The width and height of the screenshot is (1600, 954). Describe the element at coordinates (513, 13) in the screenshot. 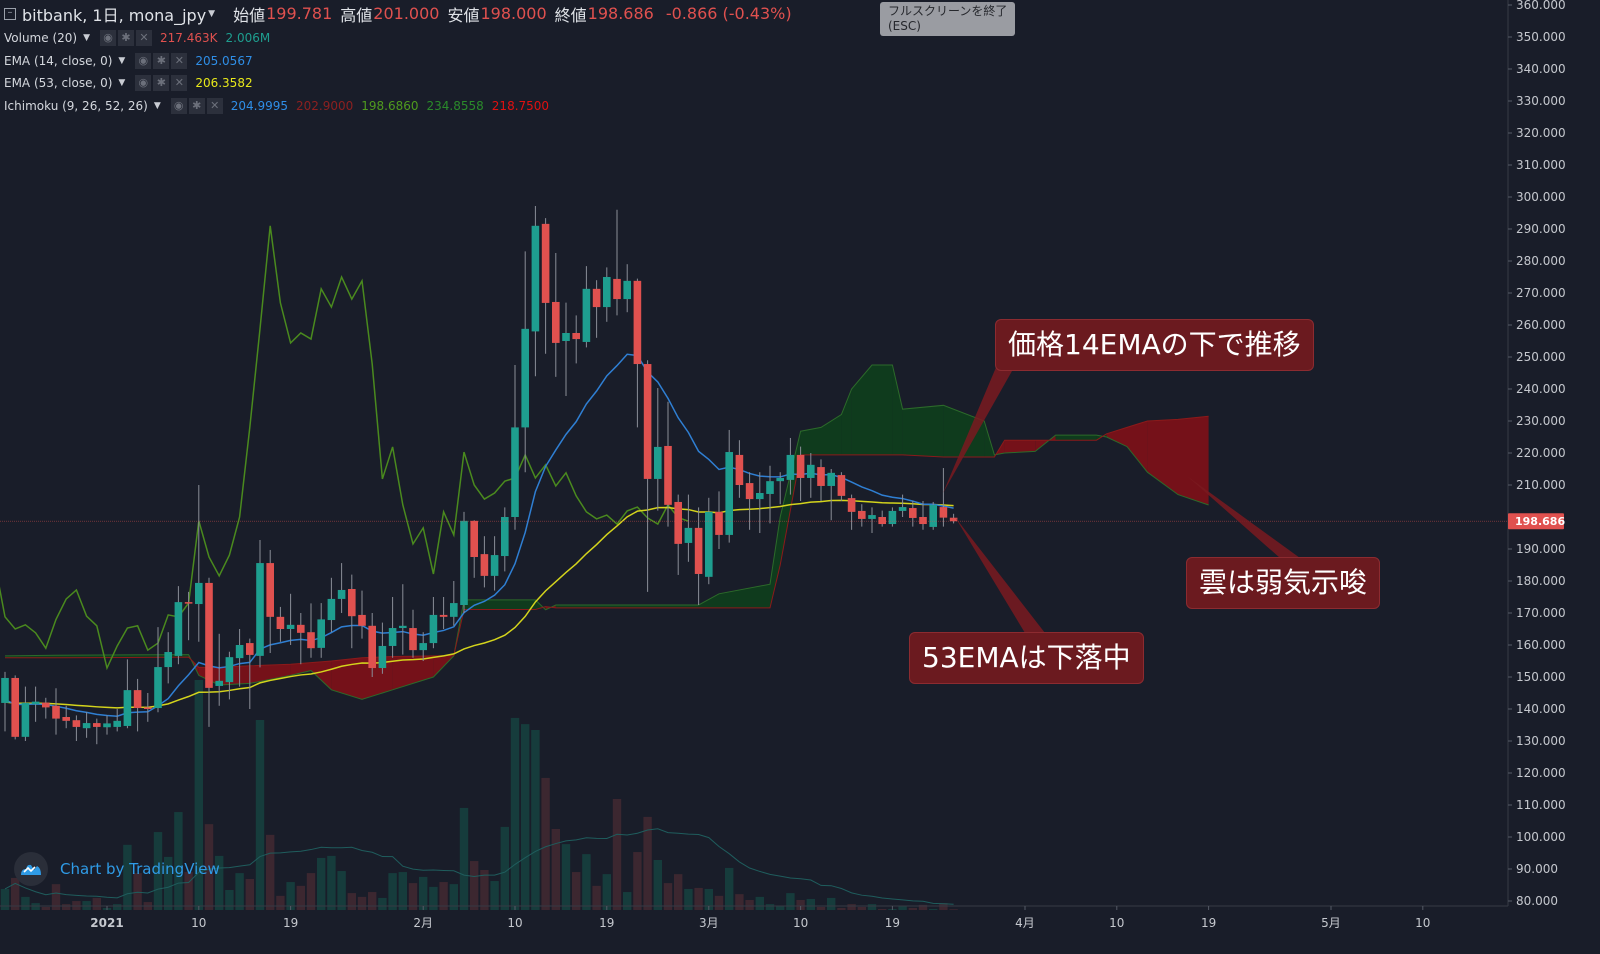

I see `low-value: 198.000` at that location.